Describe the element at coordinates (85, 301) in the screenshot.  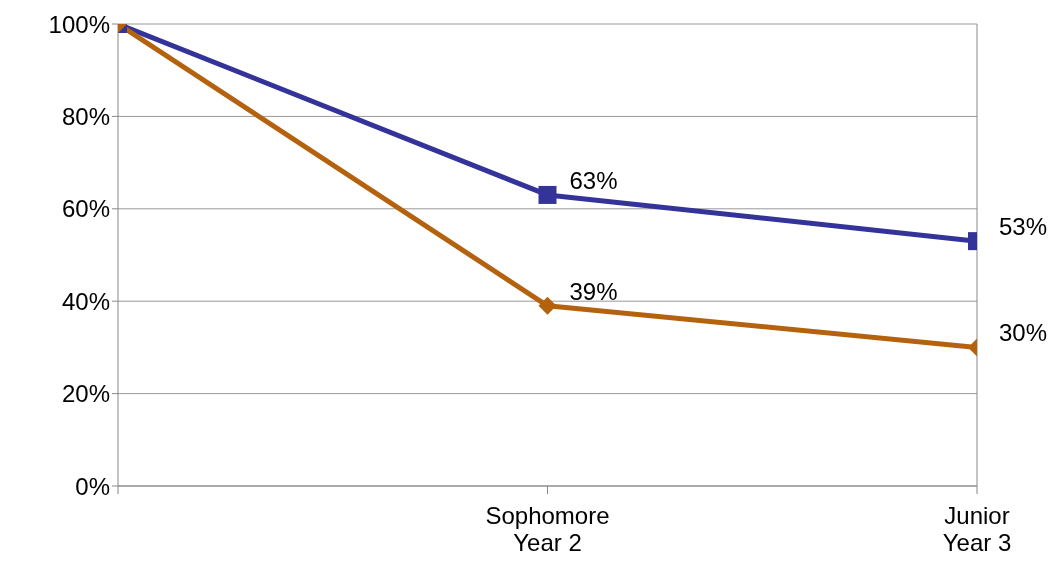
I see `y-tick-label: 40%` at that location.